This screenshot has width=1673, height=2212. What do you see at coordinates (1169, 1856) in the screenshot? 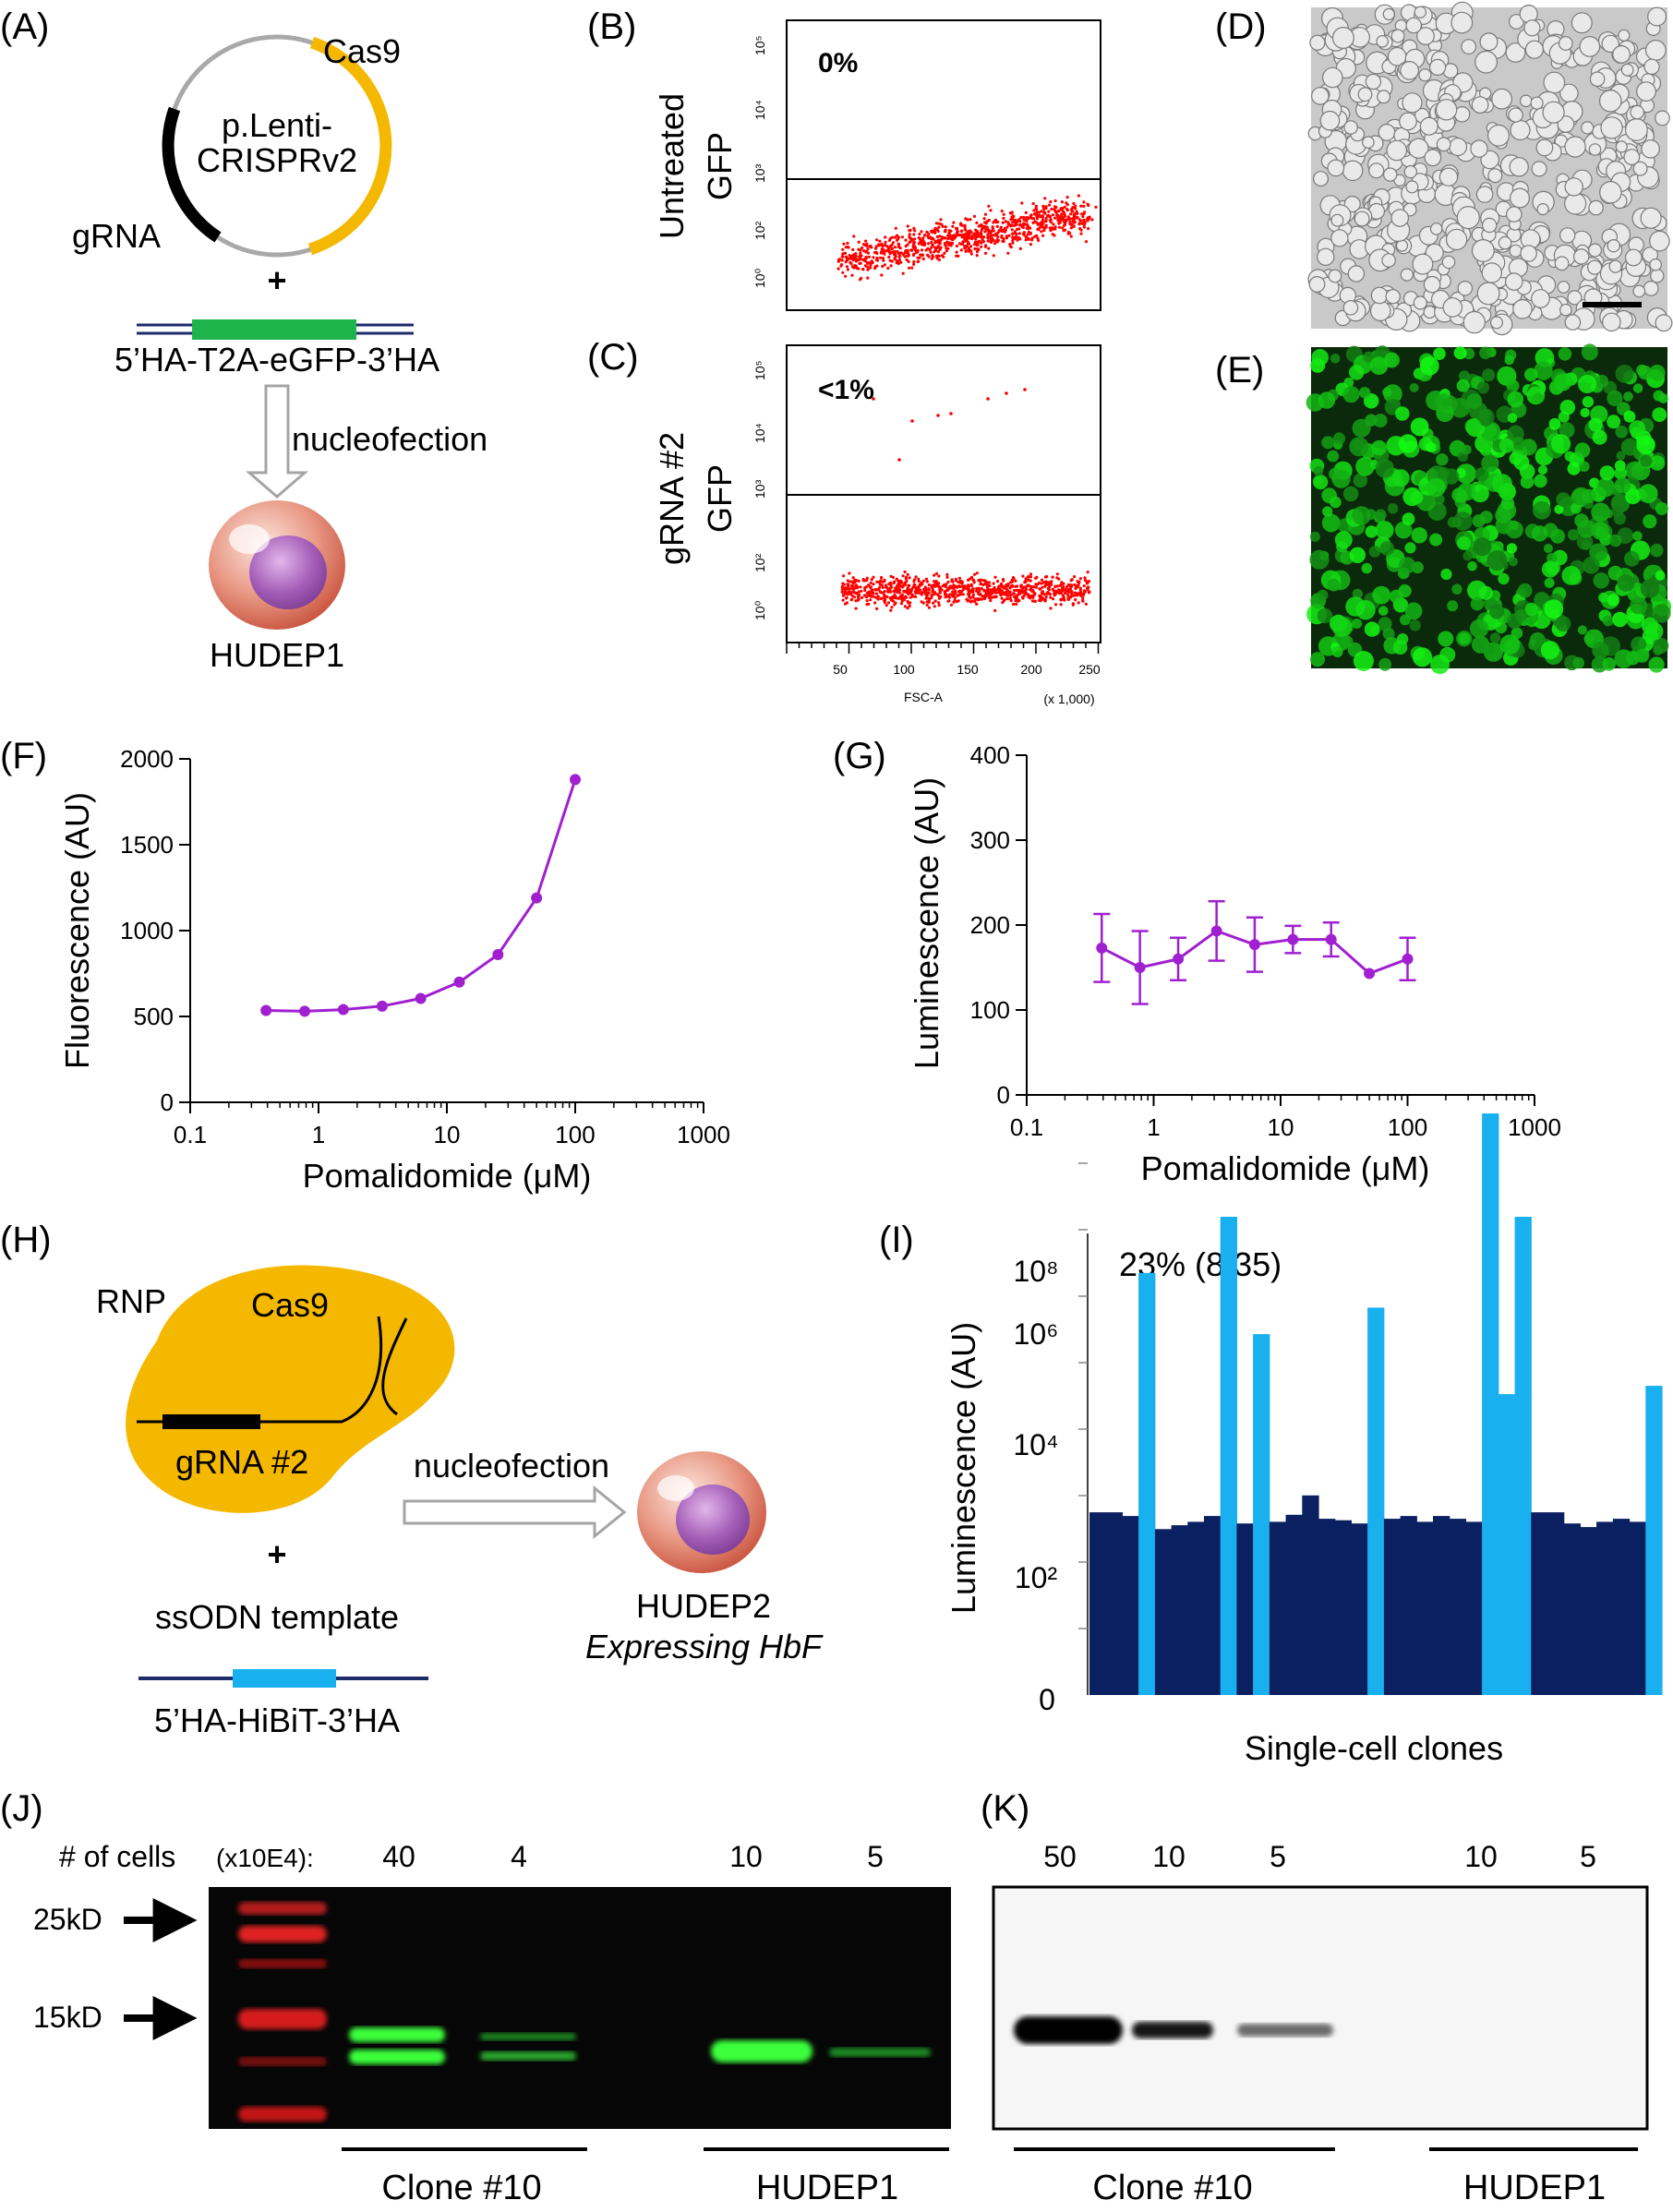
I see `count-k-2: 10` at bounding box center [1169, 1856].